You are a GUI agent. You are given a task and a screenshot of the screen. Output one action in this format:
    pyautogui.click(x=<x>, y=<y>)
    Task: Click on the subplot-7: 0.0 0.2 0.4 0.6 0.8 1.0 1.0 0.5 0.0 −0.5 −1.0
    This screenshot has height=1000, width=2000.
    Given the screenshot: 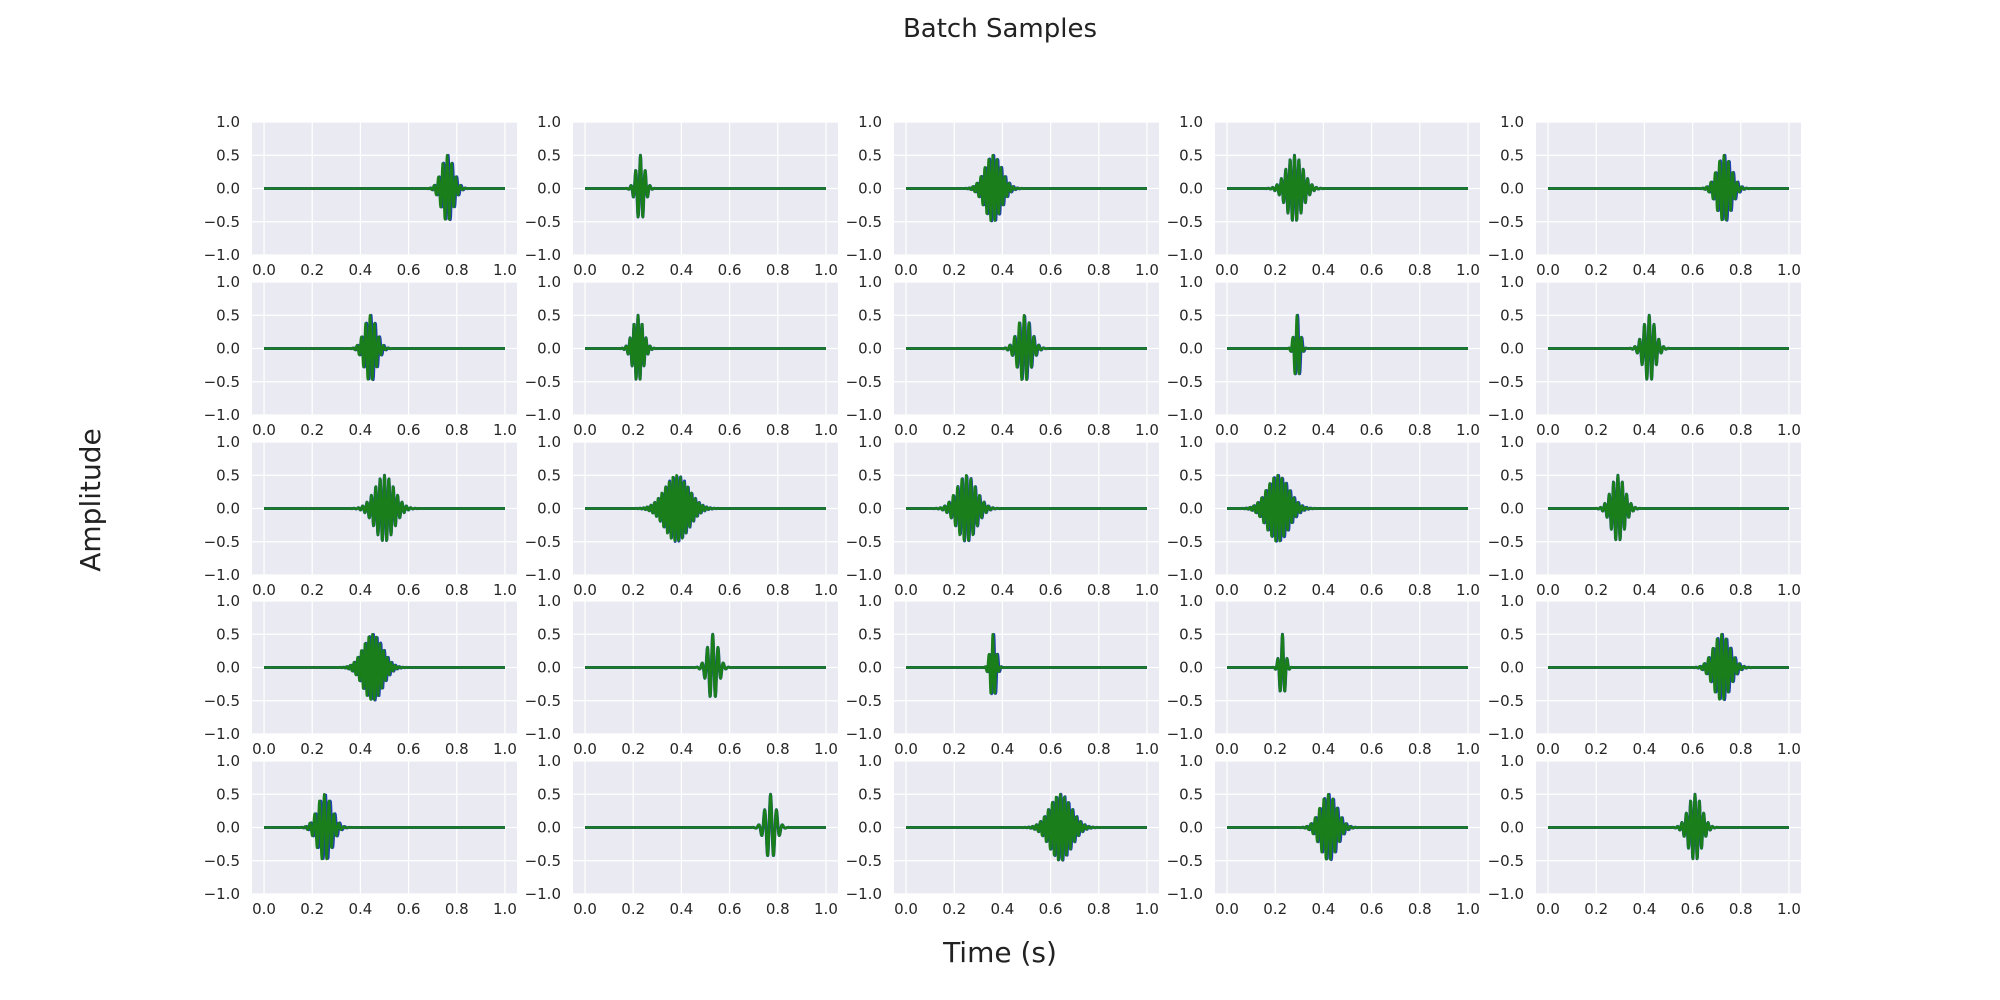 What is the action you would take?
    pyautogui.click(x=681, y=356)
    